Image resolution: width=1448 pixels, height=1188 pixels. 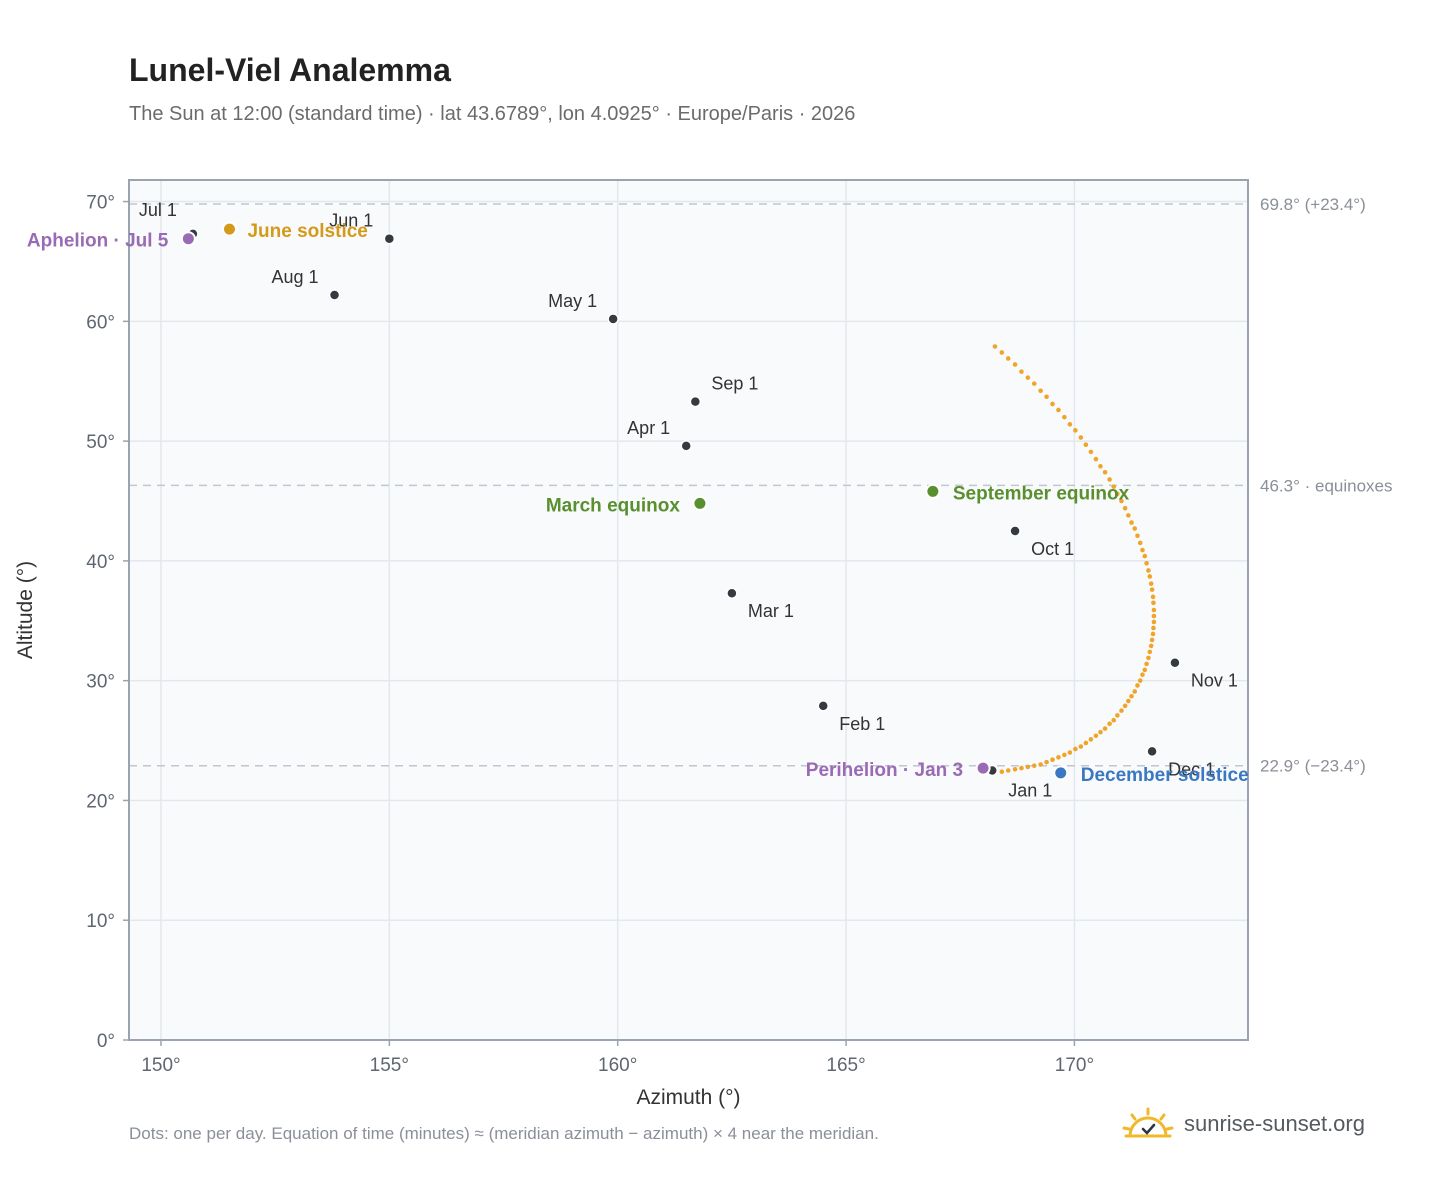 What do you see at coordinates (351, 221) in the screenshot?
I see `month-label: Jun 1` at bounding box center [351, 221].